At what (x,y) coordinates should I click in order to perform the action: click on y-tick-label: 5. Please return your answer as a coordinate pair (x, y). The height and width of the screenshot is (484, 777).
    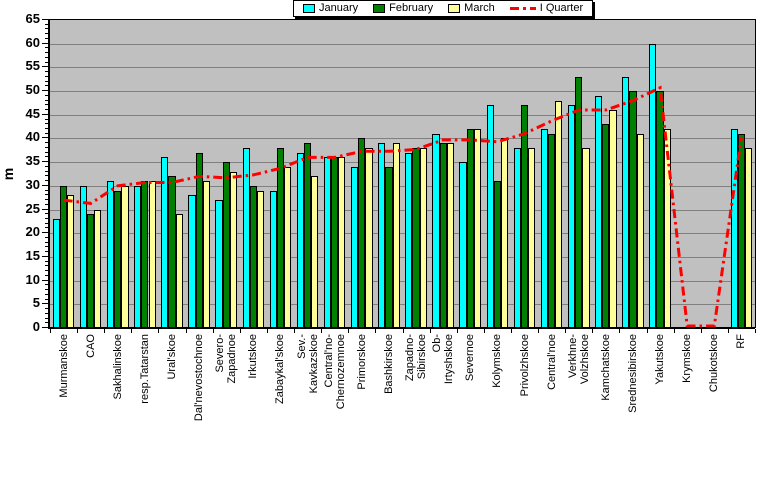
    Looking at the image, I should click on (36, 303).